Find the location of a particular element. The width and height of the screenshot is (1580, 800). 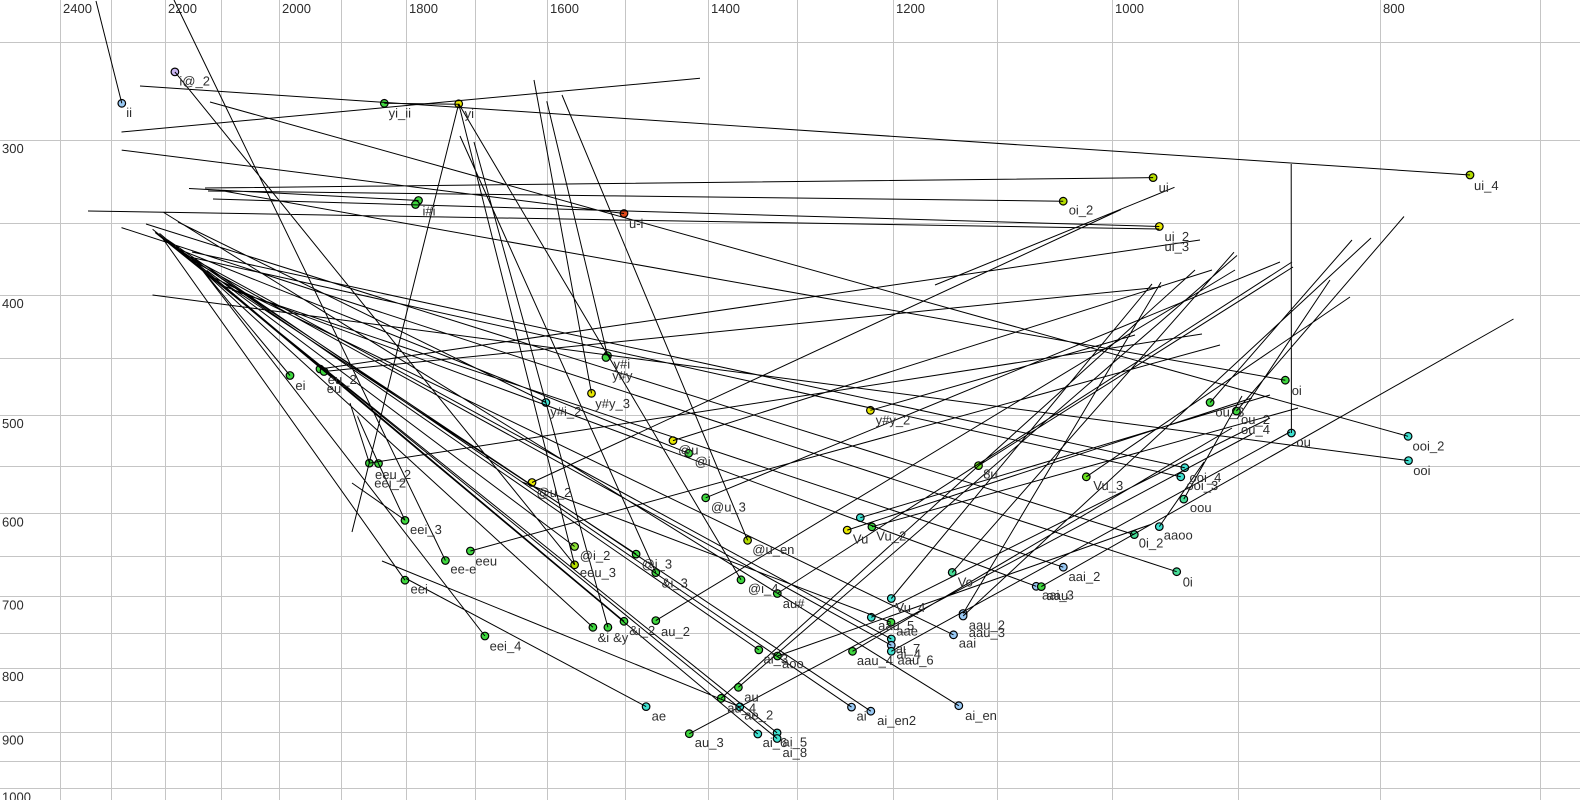

svg-text: au# is located at coordinates (794, 603).